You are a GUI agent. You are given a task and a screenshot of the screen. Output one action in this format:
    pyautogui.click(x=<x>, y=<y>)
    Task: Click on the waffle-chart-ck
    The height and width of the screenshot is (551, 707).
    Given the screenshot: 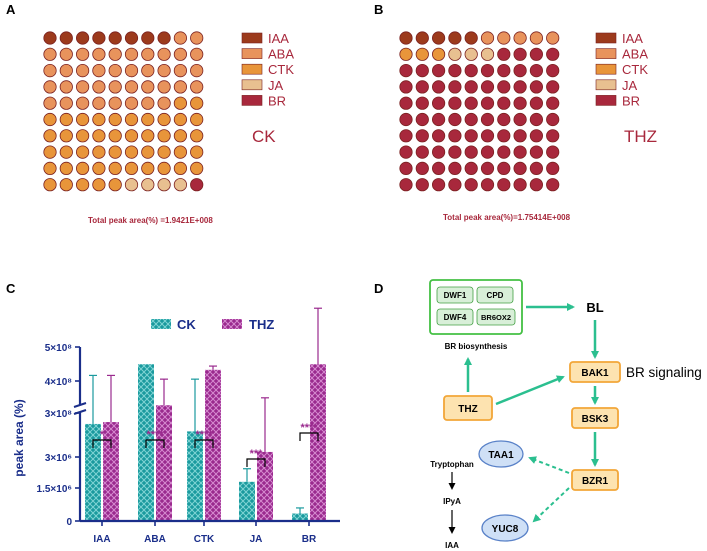 What is the action you would take?
    pyautogui.click(x=123, y=111)
    